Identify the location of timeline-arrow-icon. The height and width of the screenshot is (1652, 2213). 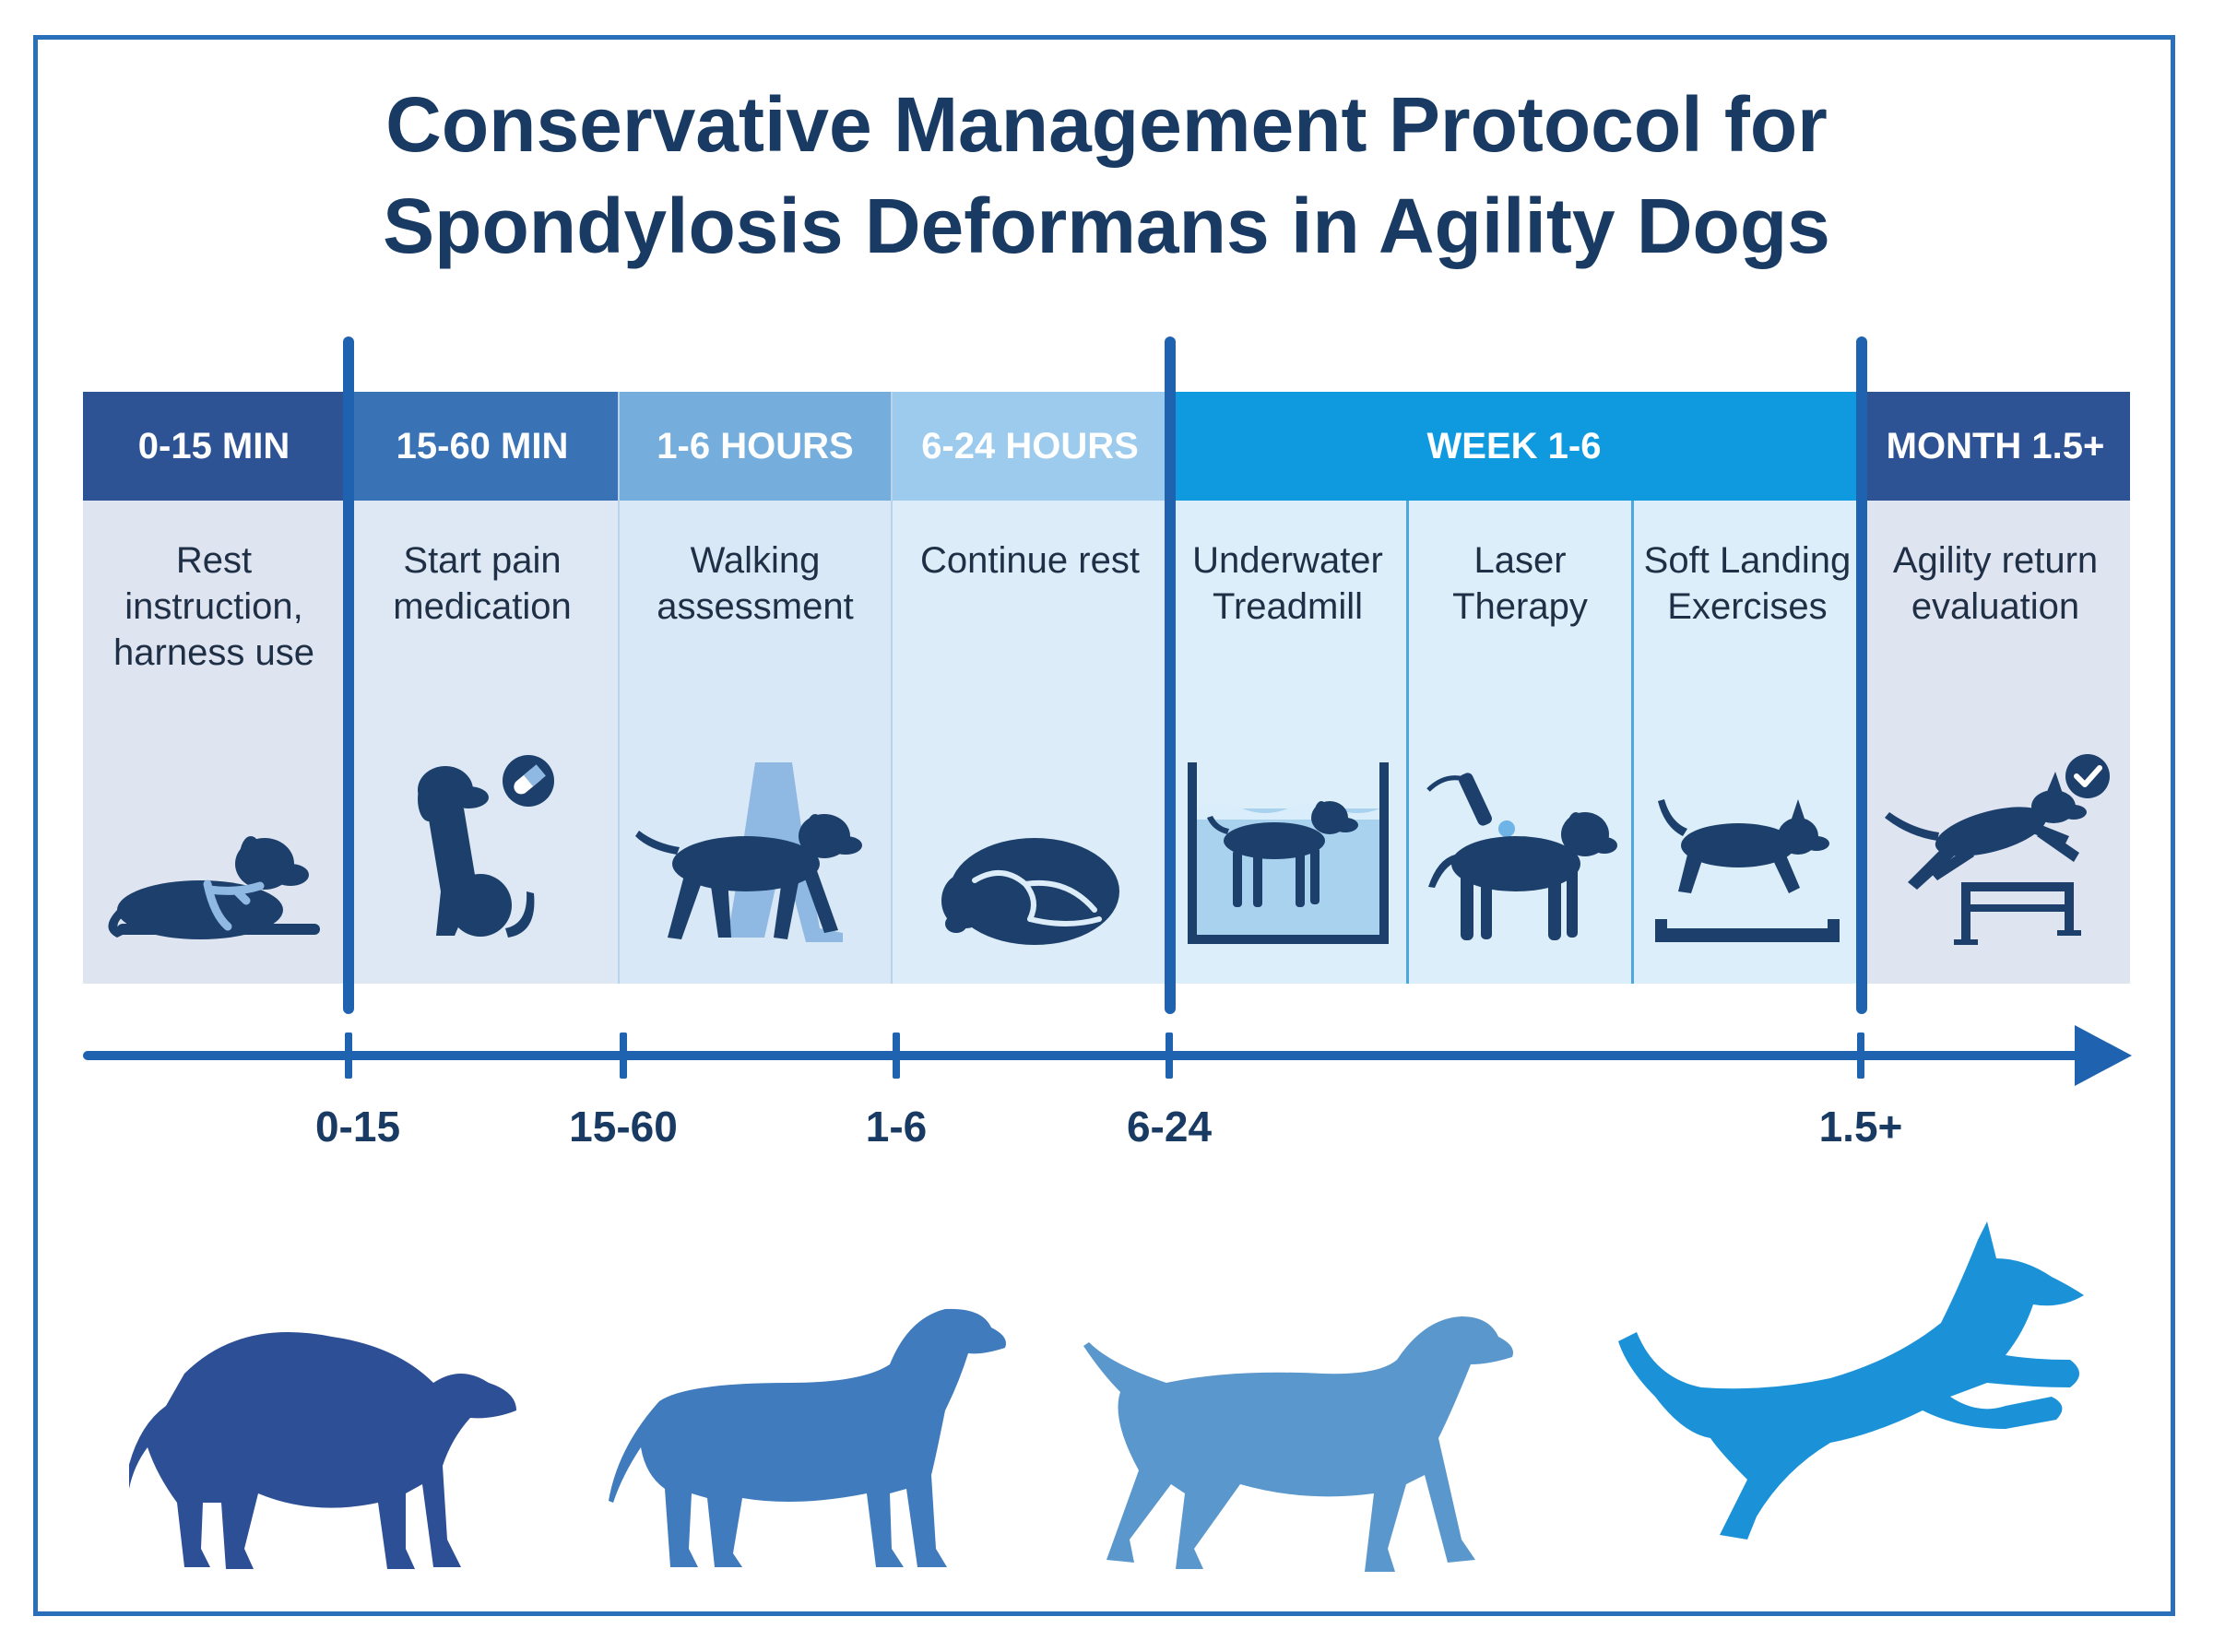
(2103, 1055).